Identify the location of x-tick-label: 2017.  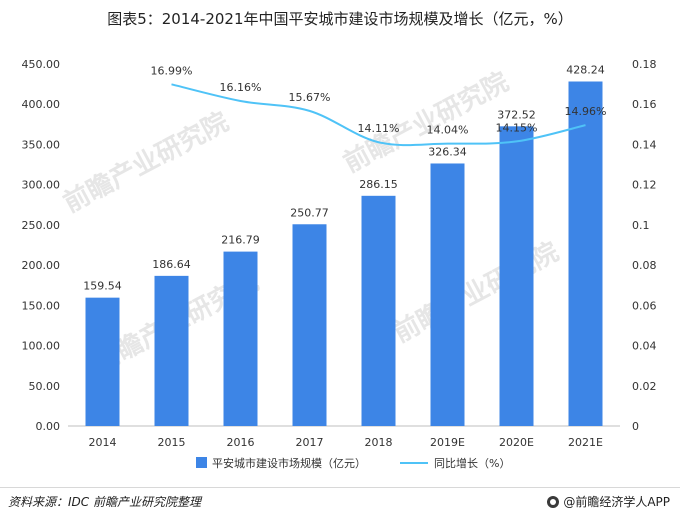
(310, 442).